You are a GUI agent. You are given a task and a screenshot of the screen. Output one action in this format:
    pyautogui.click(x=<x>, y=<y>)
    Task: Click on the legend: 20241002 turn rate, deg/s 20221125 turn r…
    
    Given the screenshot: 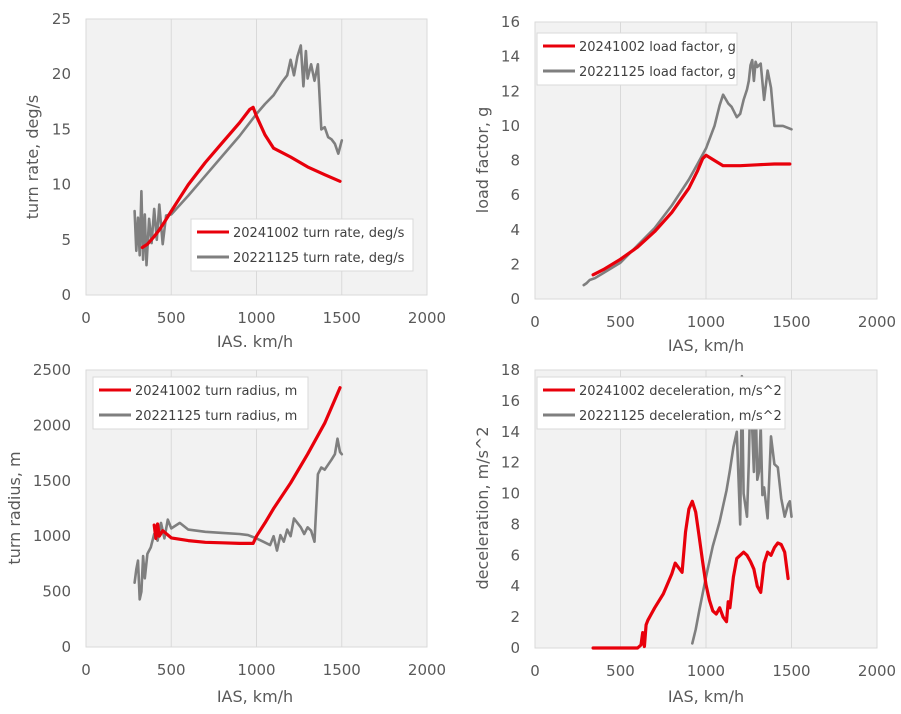 What is the action you would take?
    pyautogui.click(x=302, y=245)
    